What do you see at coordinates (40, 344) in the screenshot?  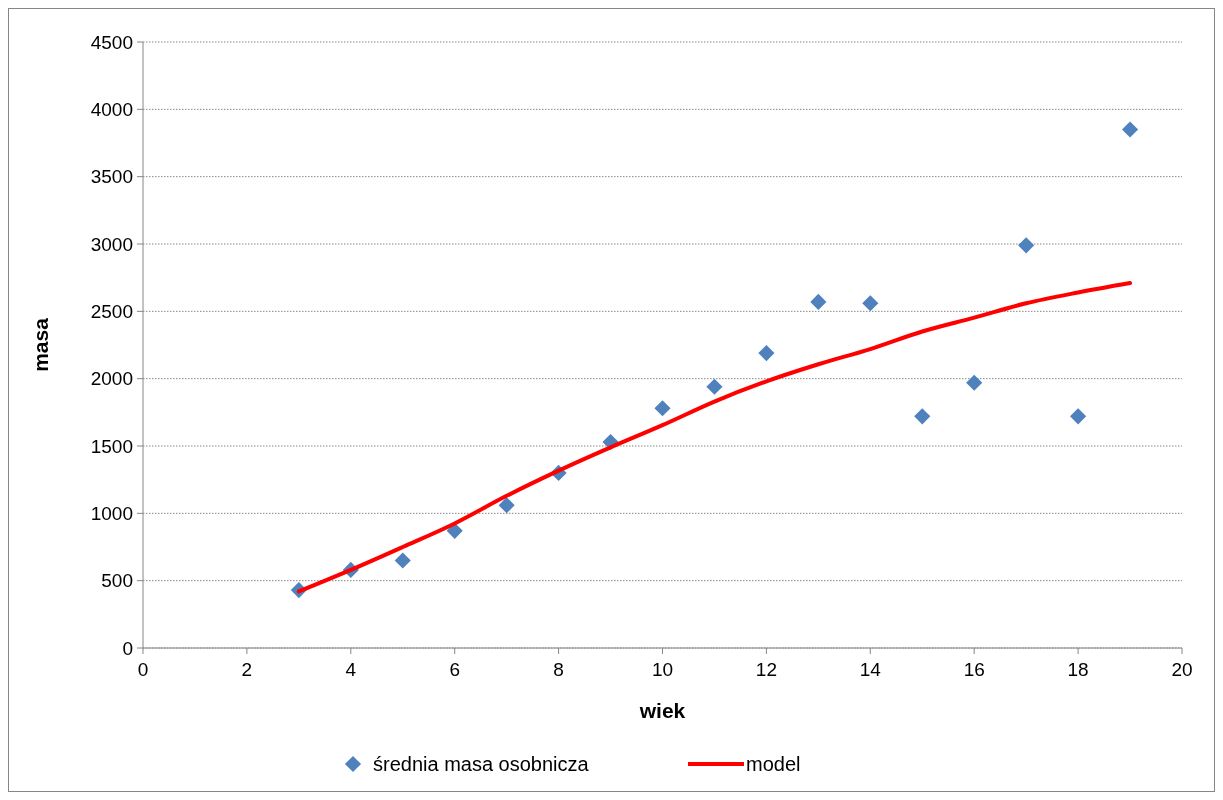 I see `y-axis-title: masa` at bounding box center [40, 344].